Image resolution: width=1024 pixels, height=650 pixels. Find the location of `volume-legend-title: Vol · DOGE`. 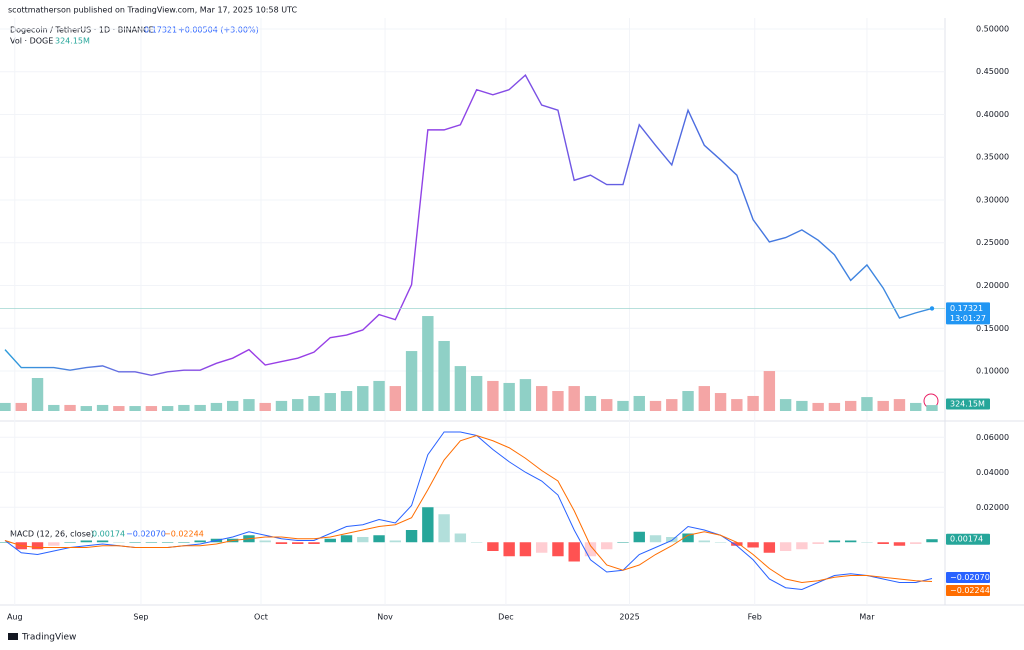

volume-legend-title: Vol · DOGE is located at coordinates (31, 41).